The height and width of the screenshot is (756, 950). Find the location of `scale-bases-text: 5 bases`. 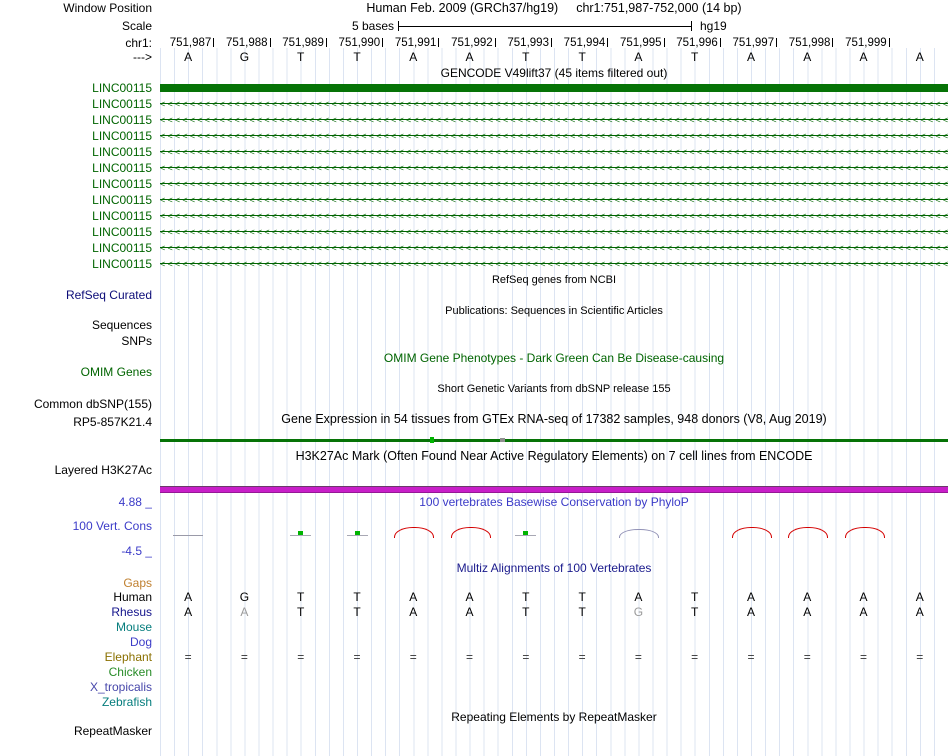

scale-bases-text: 5 bases is located at coordinates (372, 26).